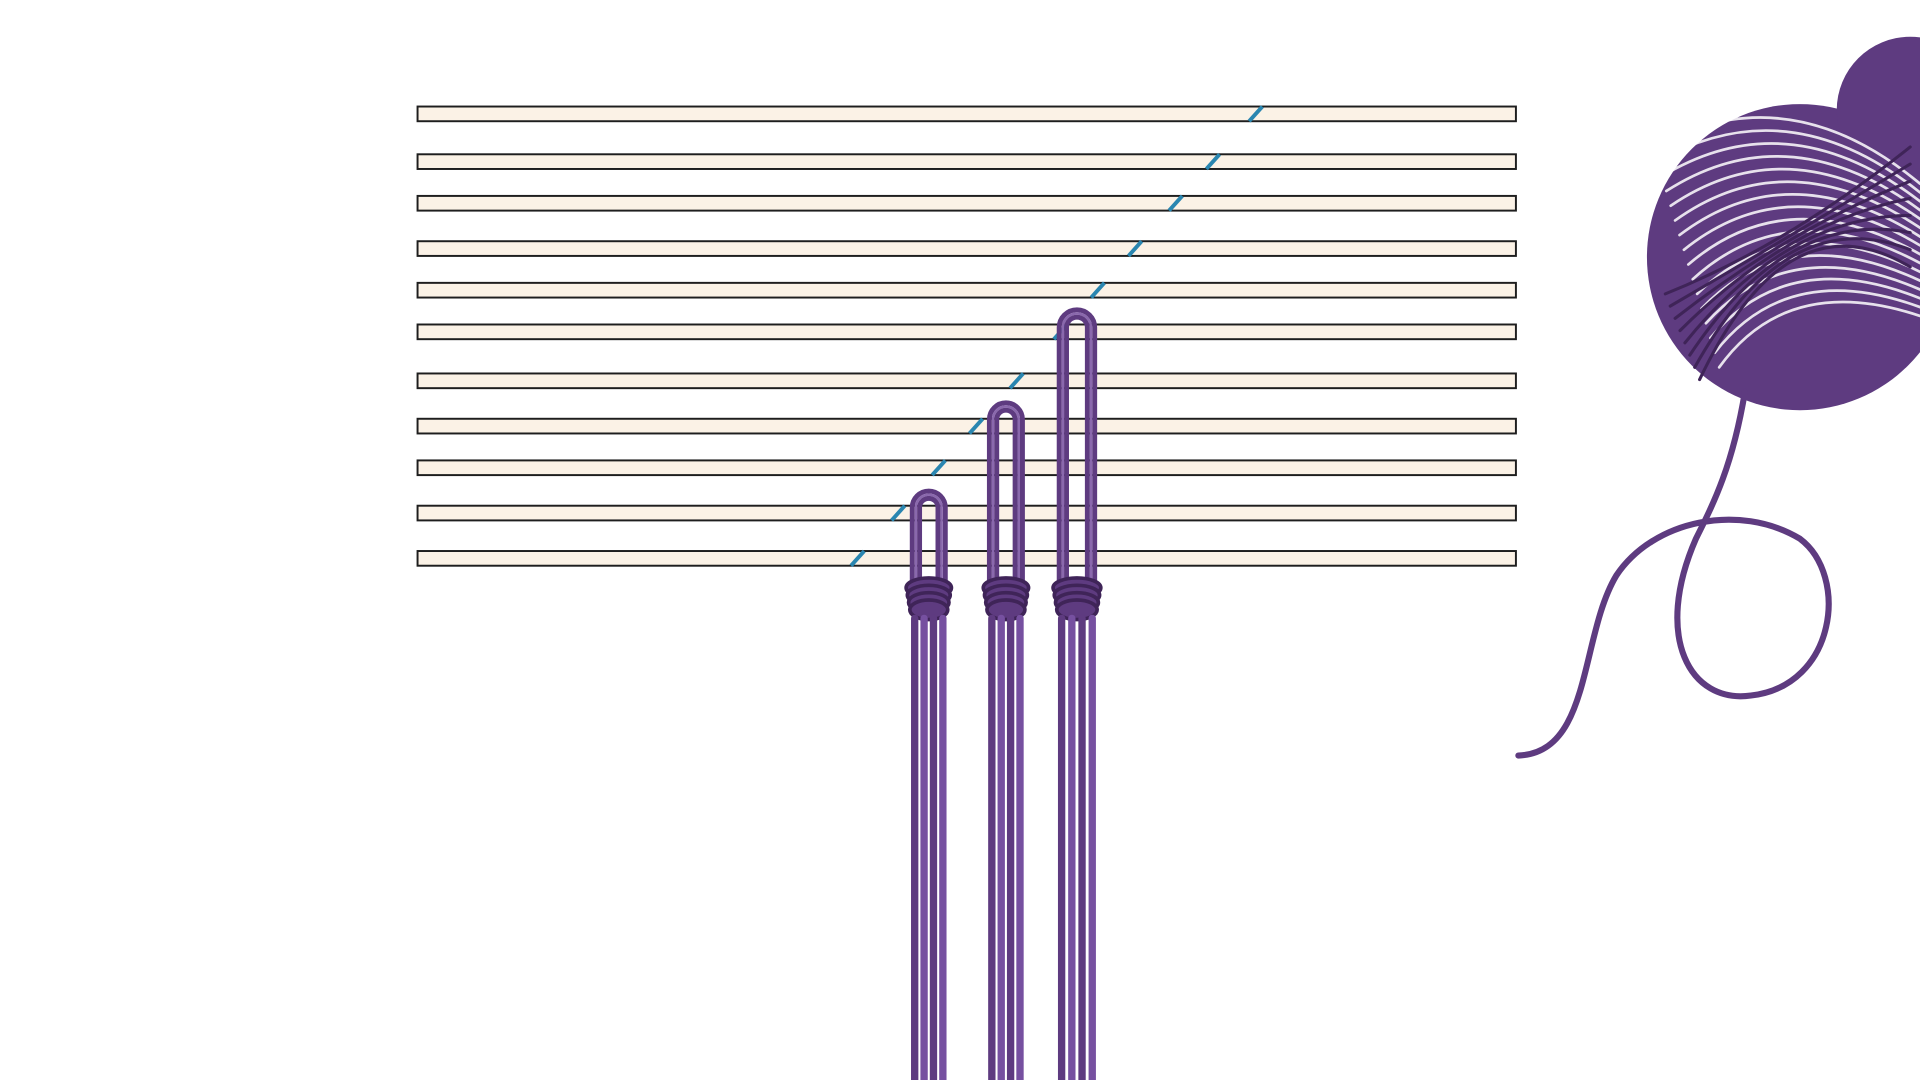 The height and width of the screenshot is (1080, 1920). Describe the element at coordinates (1878, 110) in the screenshot. I see `yarn-base` at that location.